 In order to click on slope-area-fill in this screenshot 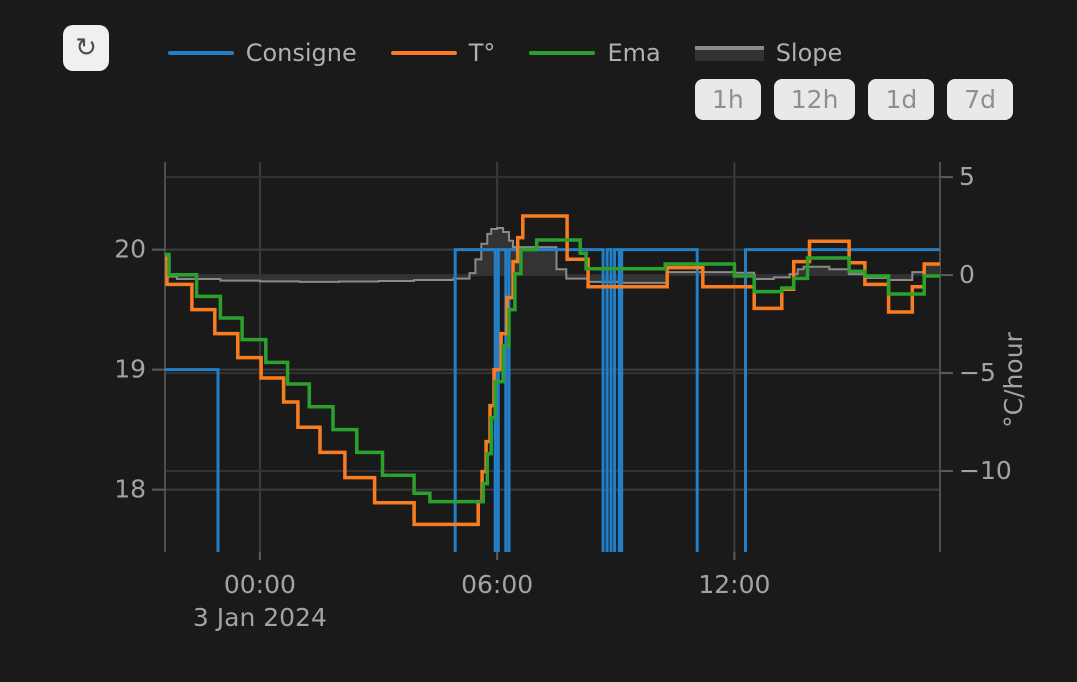, I will do `click(552, 255)`.